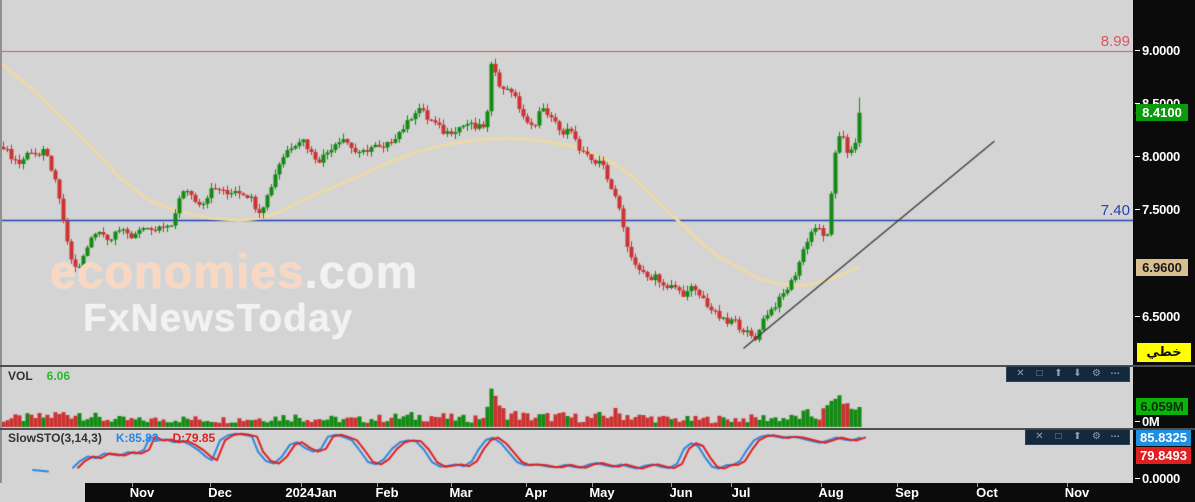  What do you see at coordinates (55, 438) in the screenshot?
I see `stochastic-indicator-name: SlowSTO(3,14,3)` at bounding box center [55, 438].